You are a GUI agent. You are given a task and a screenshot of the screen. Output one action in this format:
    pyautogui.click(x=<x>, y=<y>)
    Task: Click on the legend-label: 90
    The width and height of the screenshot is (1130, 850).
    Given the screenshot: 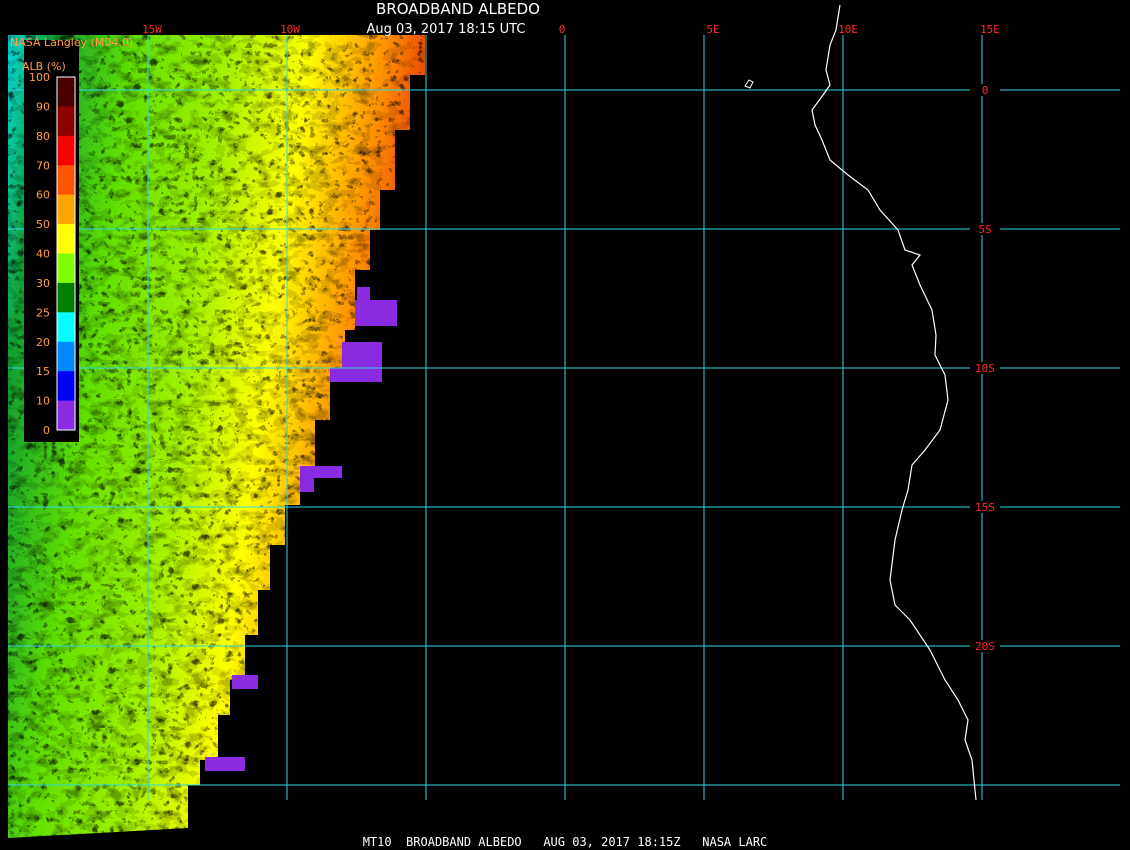 What is the action you would take?
    pyautogui.click(x=43, y=106)
    